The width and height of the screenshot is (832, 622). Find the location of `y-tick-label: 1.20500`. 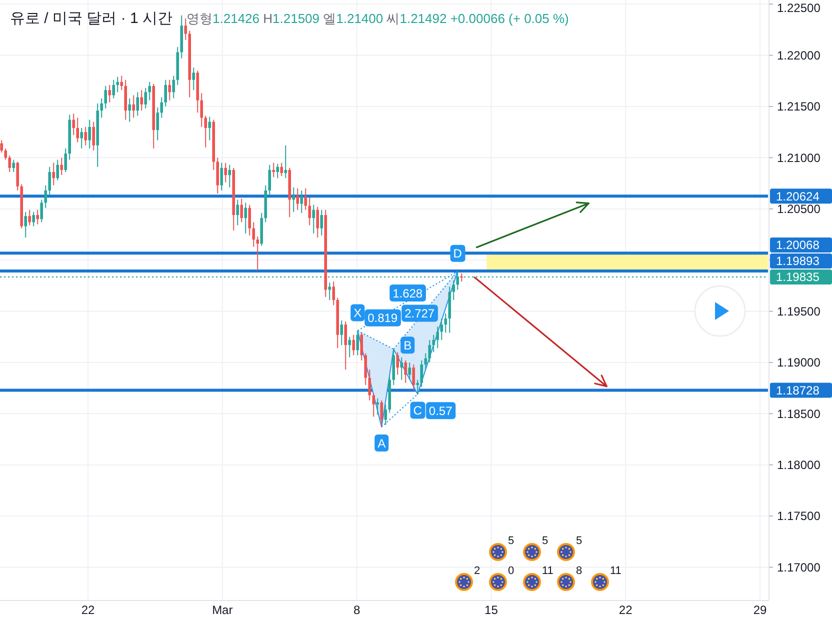

y-tick-label: 1.20500 is located at coordinates (799, 209).